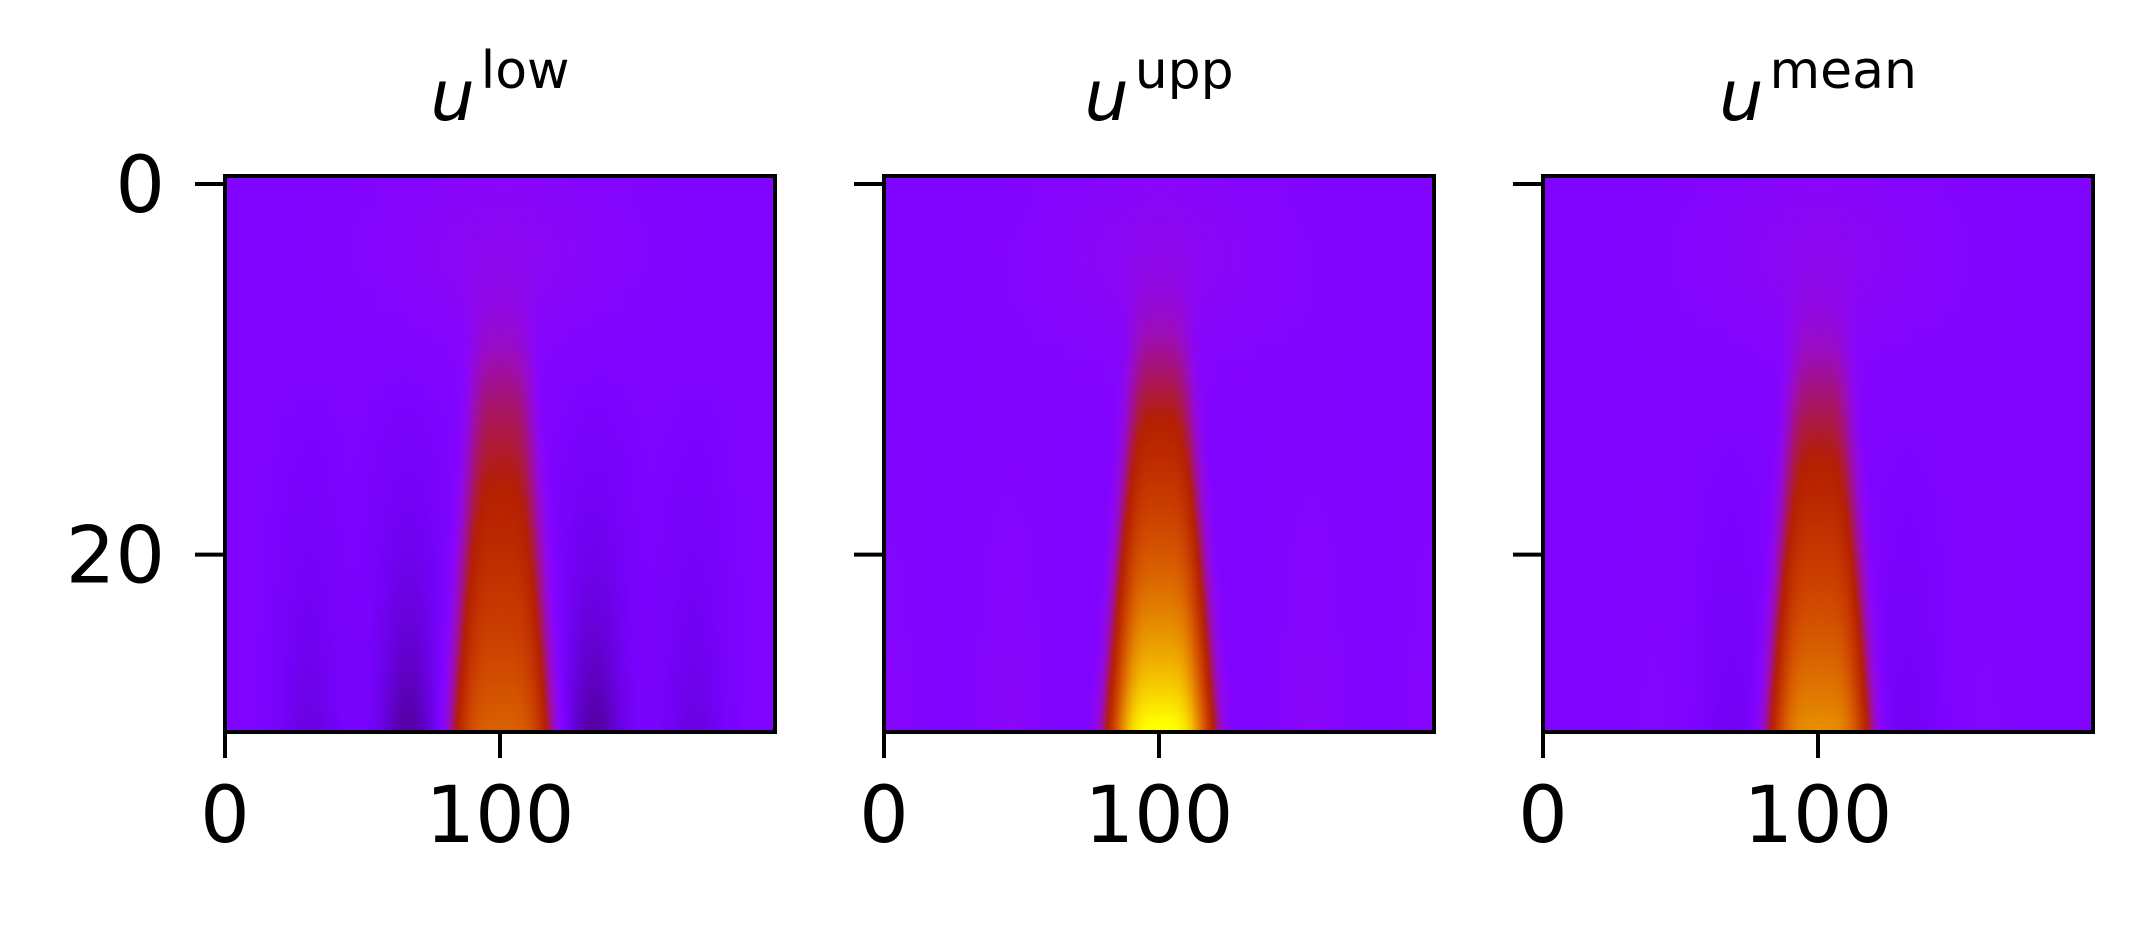 This screenshot has width=2144, height=929. I want to click on title-superscript: low, so click(525, 71).